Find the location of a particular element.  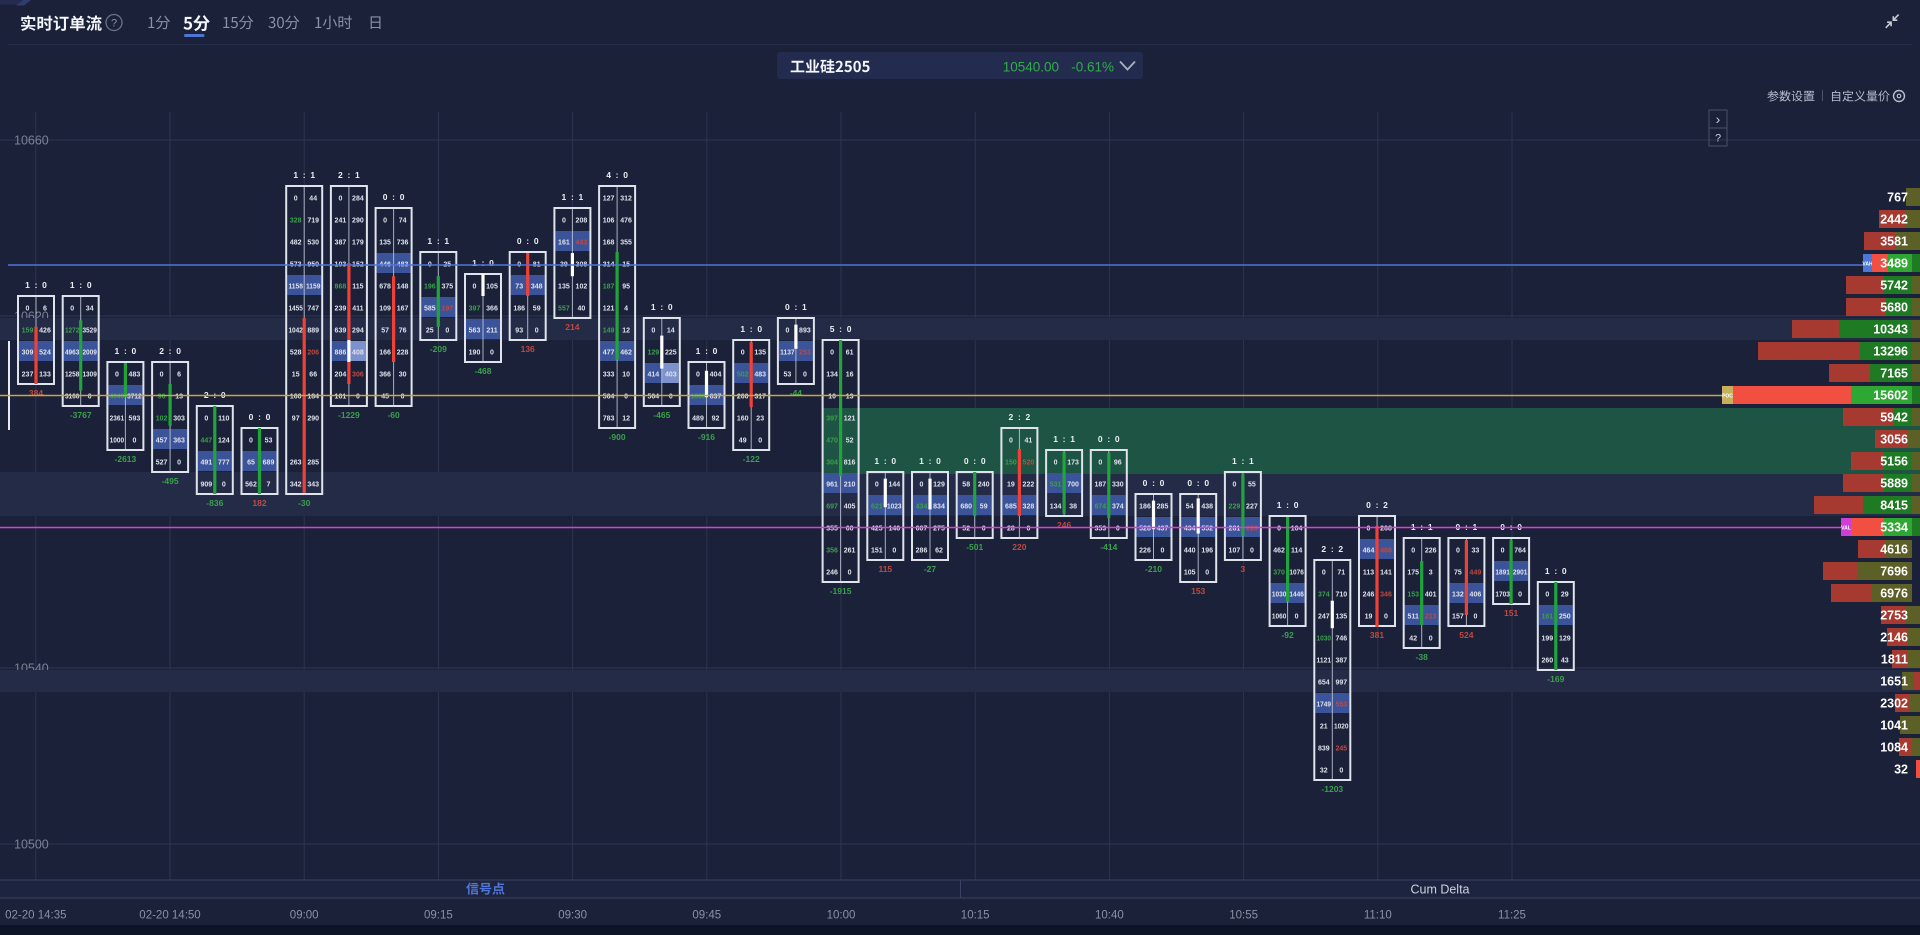

svg-text: 93 is located at coordinates (519, 331).